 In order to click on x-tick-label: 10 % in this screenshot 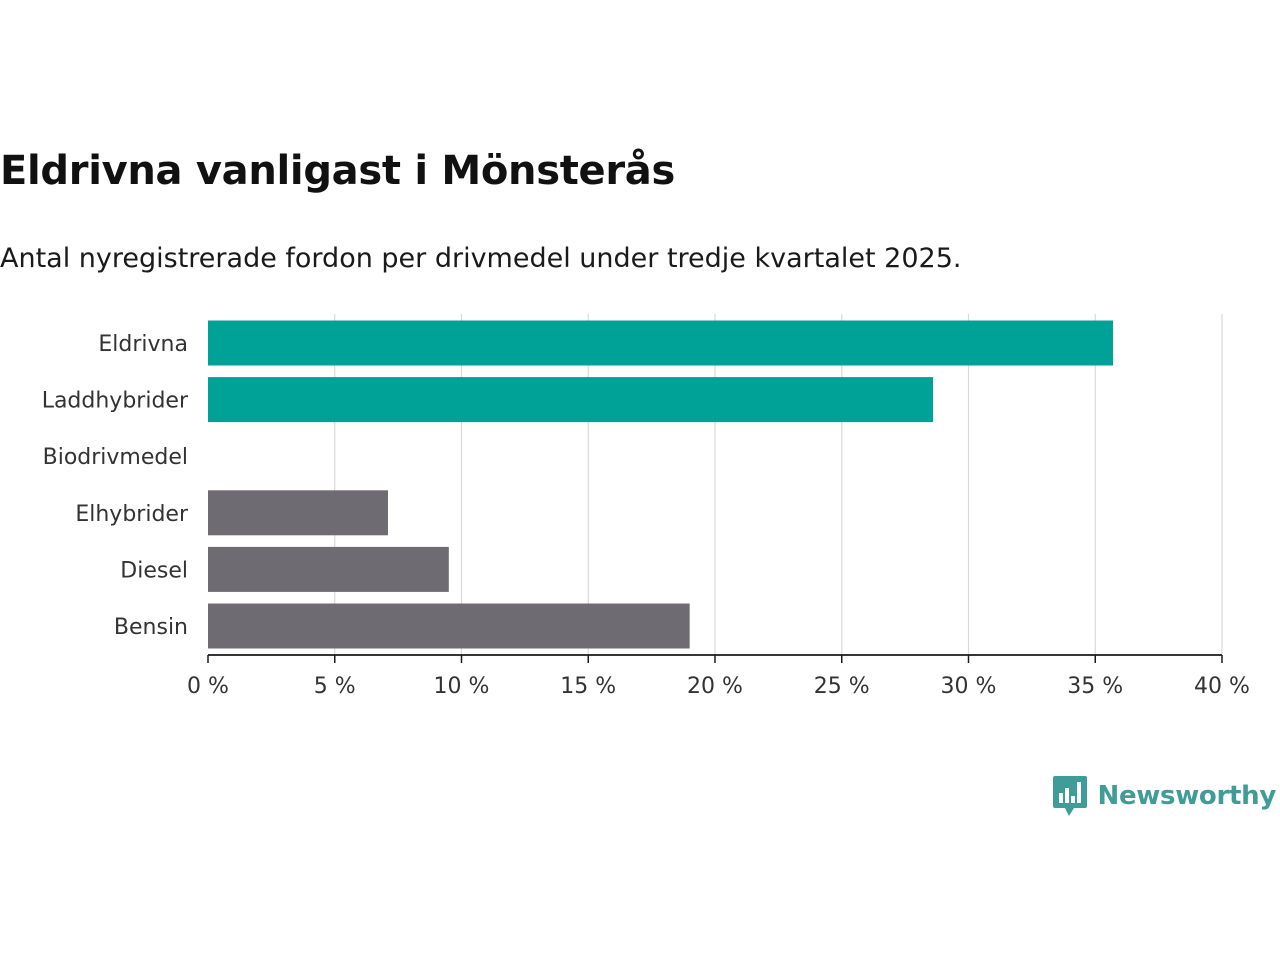, I will do `click(462, 686)`.